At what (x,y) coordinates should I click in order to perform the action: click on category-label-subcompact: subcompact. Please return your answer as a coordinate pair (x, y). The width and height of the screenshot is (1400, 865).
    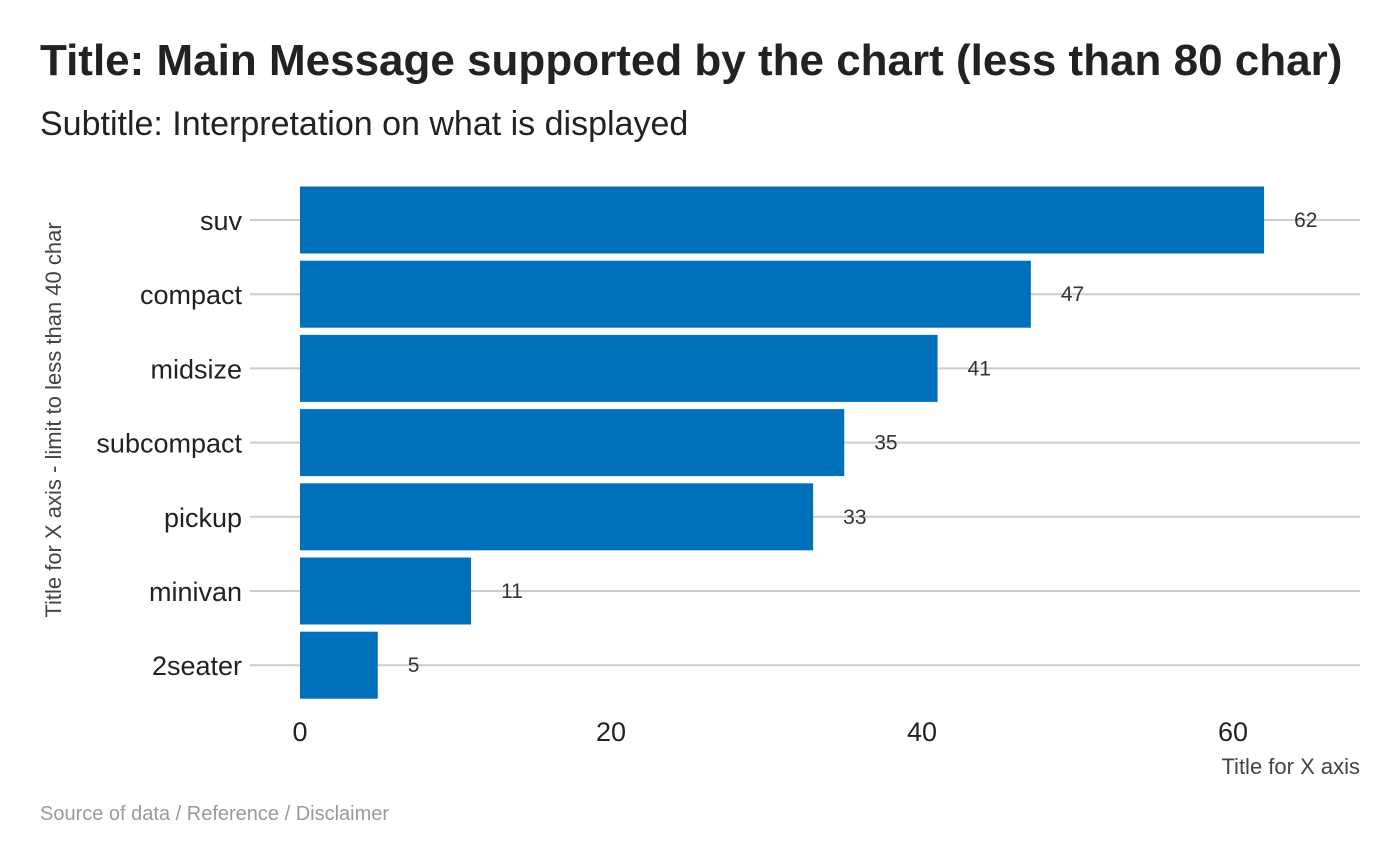
    Looking at the image, I should click on (169, 444).